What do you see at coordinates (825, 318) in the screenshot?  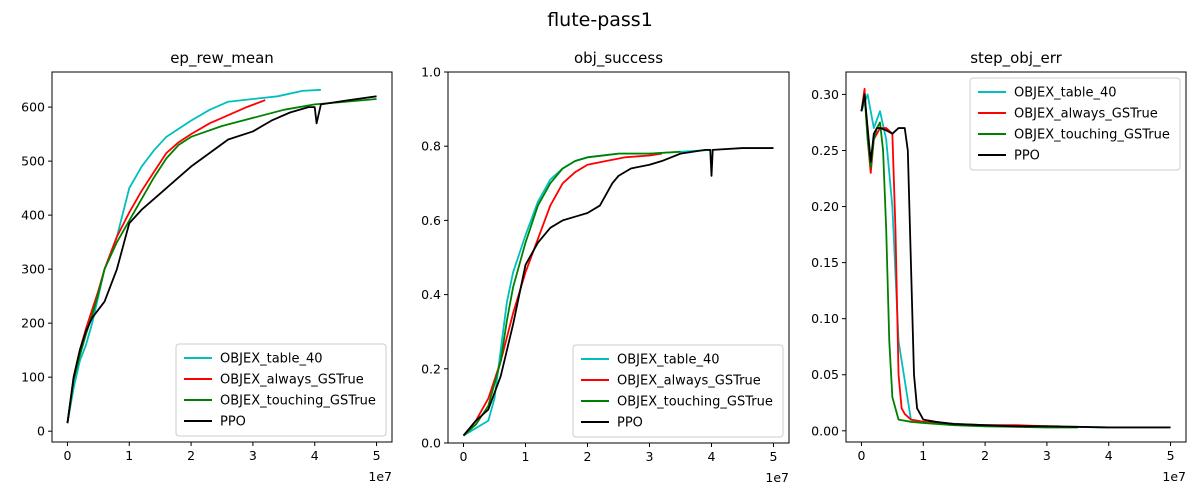 I see `y-tick-label: 0.10` at bounding box center [825, 318].